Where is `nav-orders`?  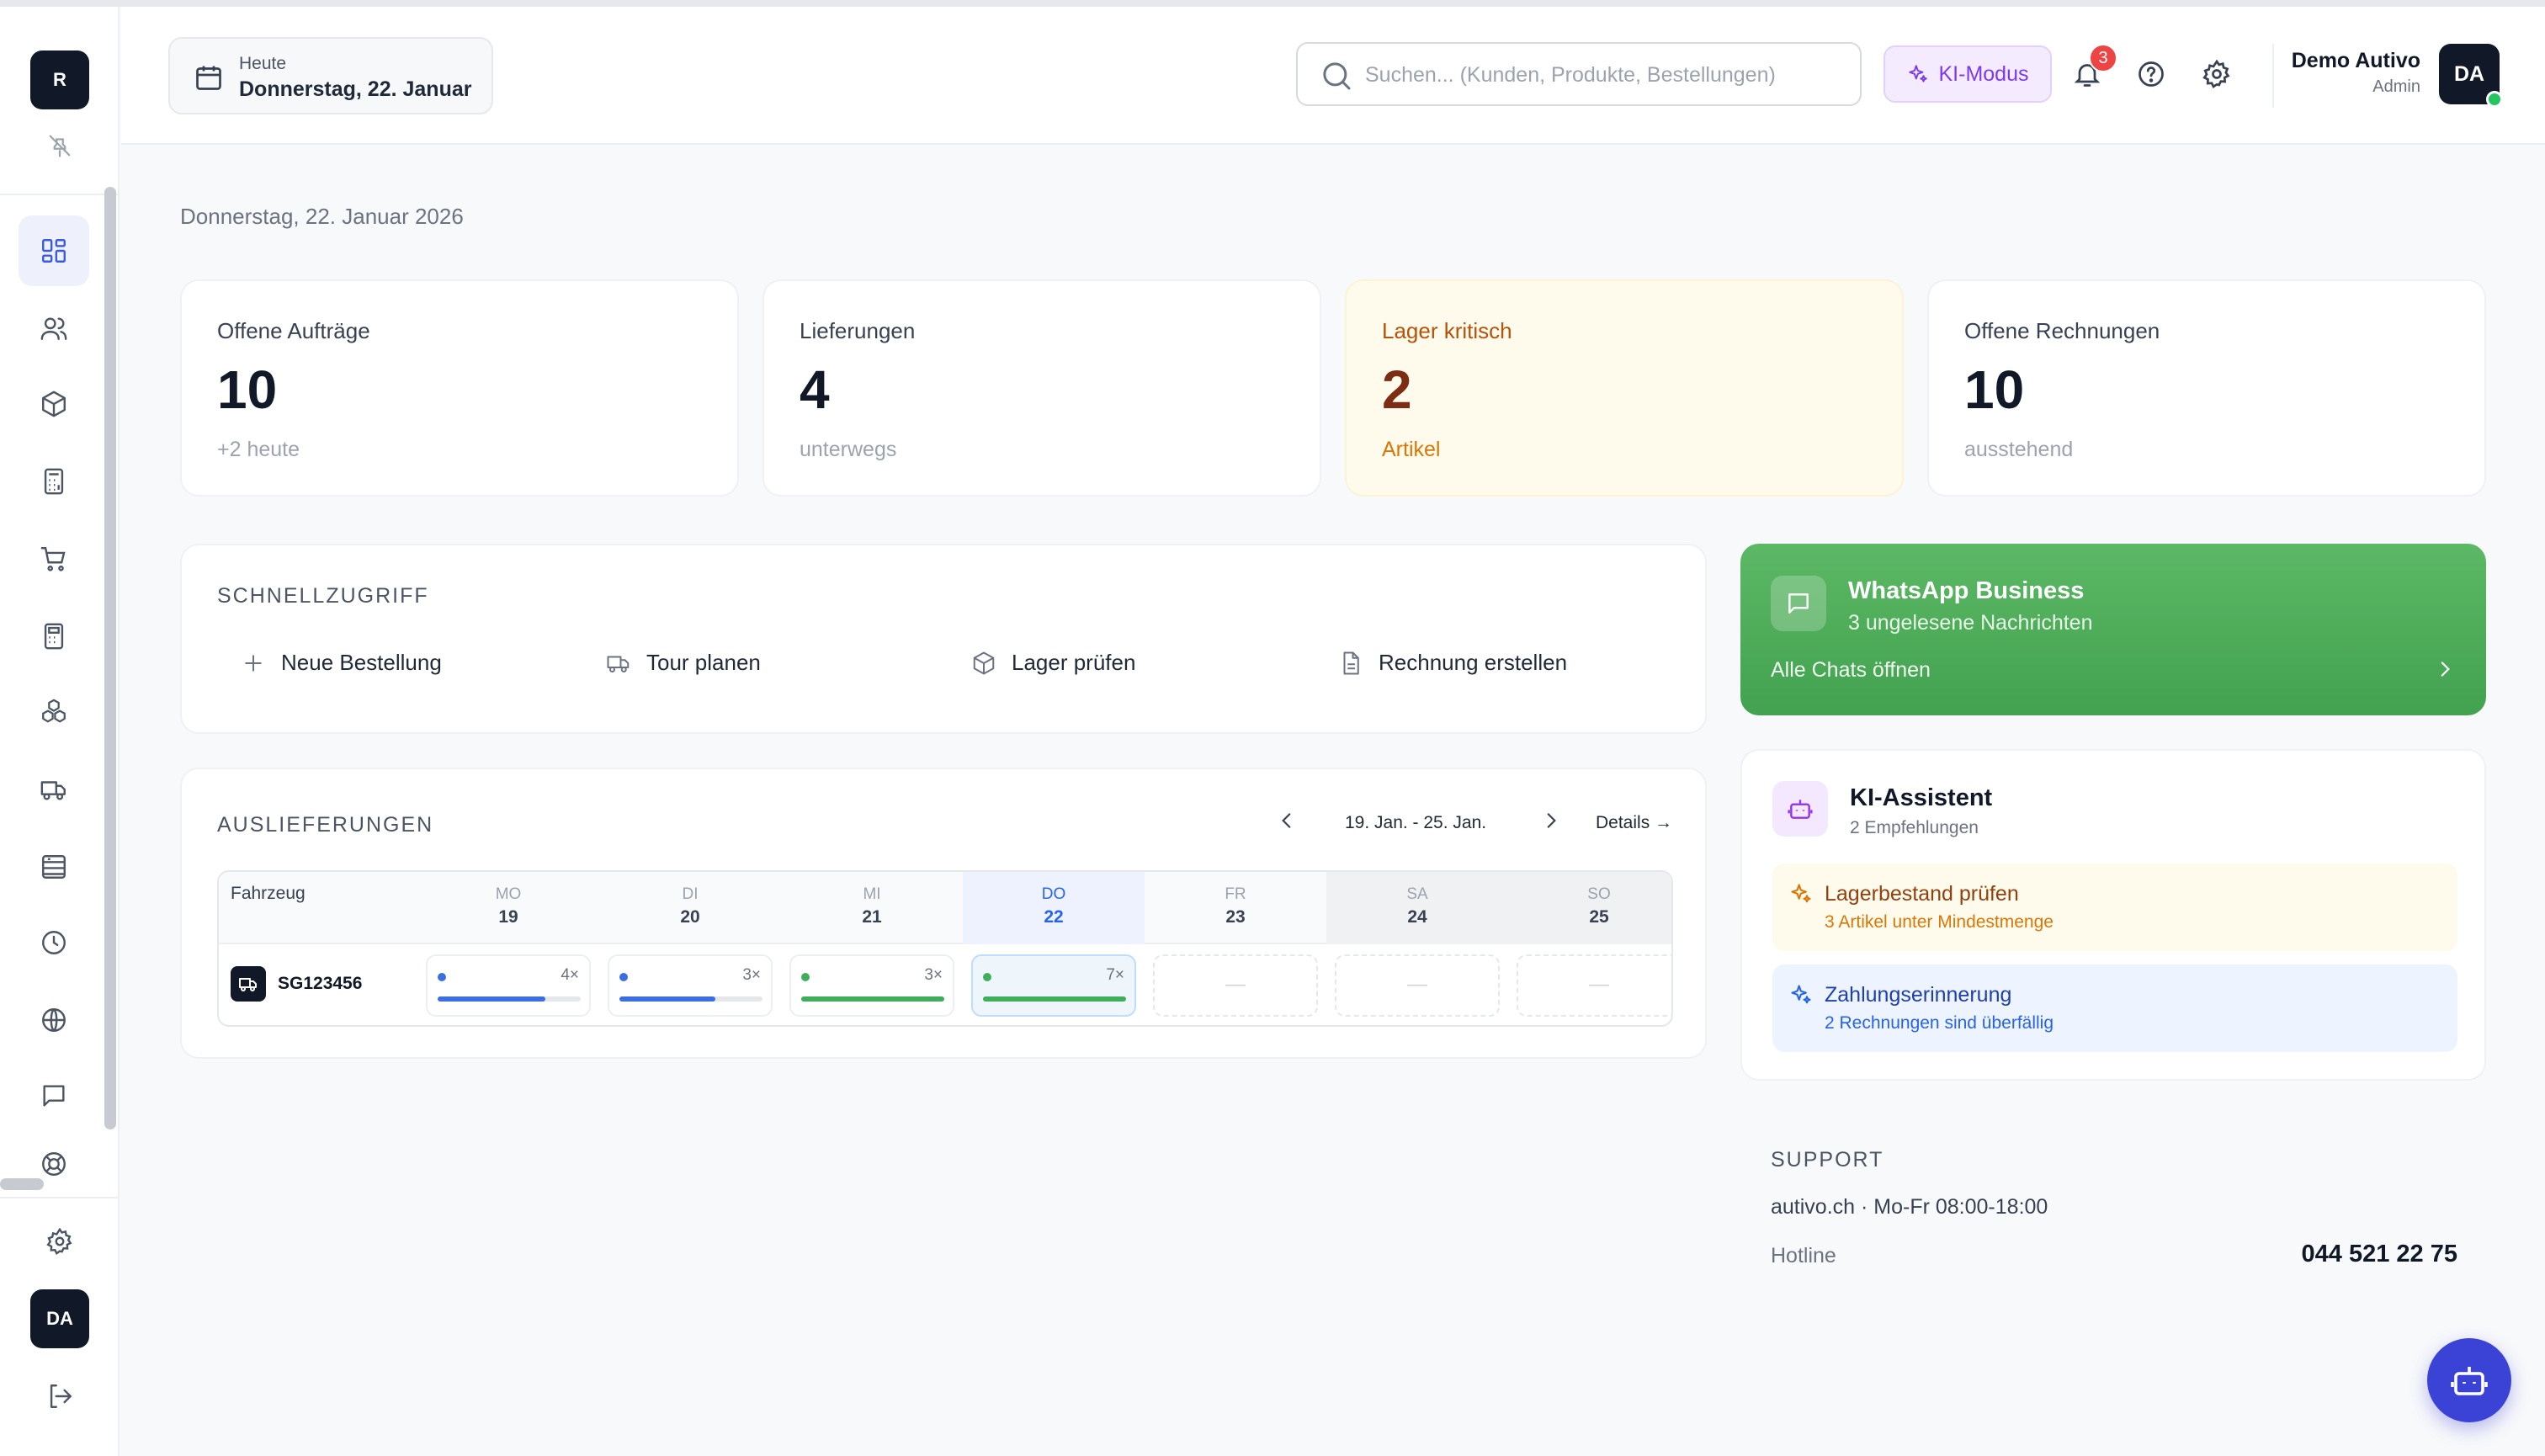 nav-orders is located at coordinates (54, 558).